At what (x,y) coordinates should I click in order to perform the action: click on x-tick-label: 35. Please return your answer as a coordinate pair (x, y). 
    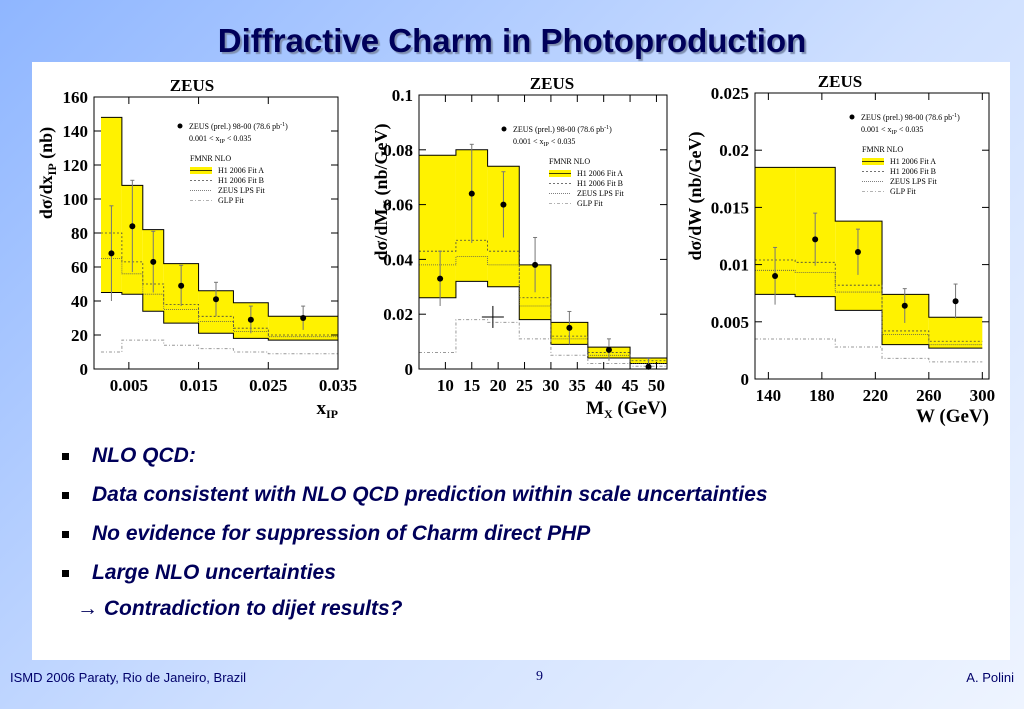
    Looking at the image, I should click on (577, 385).